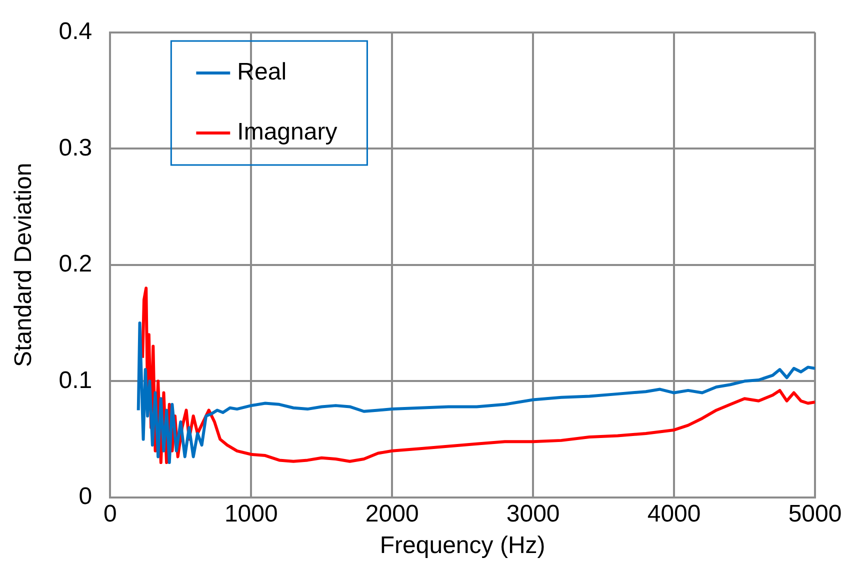  What do you see at coordinates (75, 148) in the screenshot?
I see `y-tick-label: 0.3` at bounding box center [75, 148].